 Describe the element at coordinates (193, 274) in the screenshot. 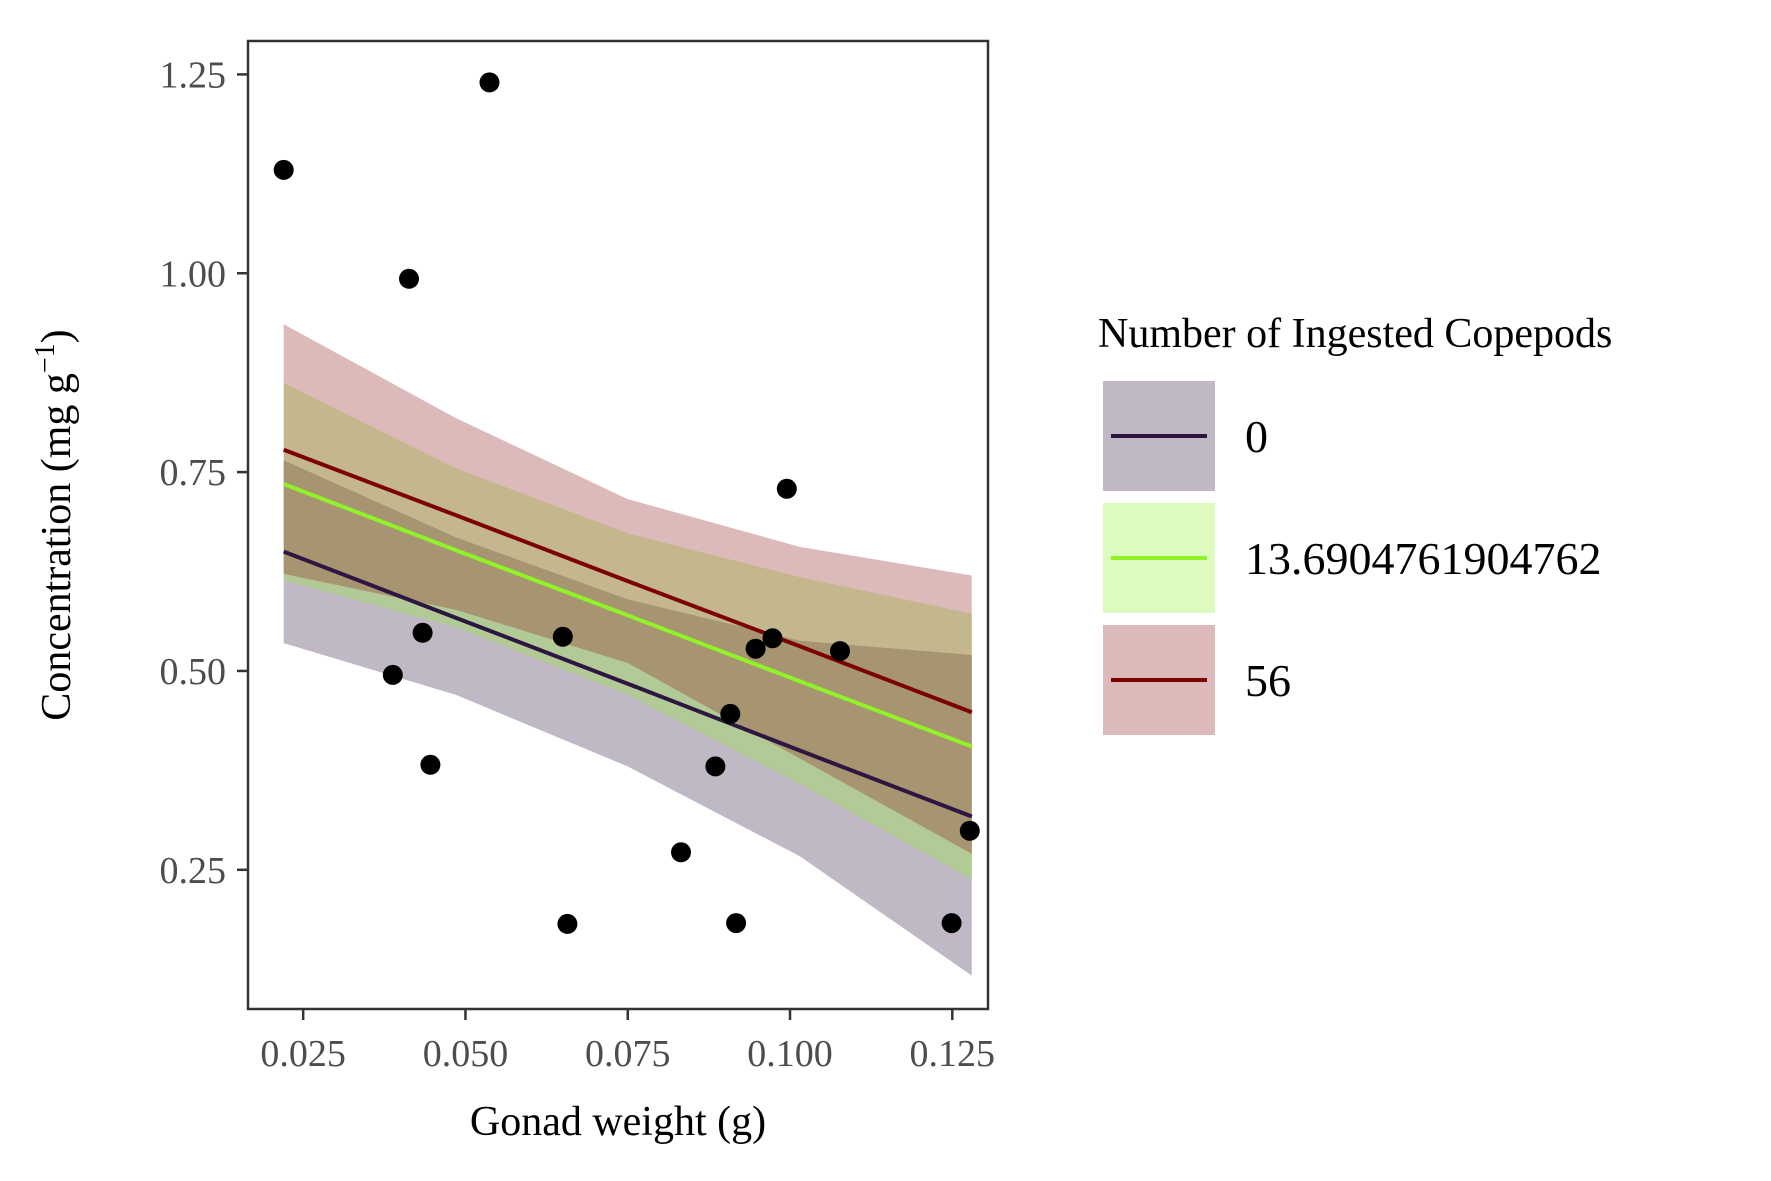

I see `y-tick-label: 1.00` at that location.